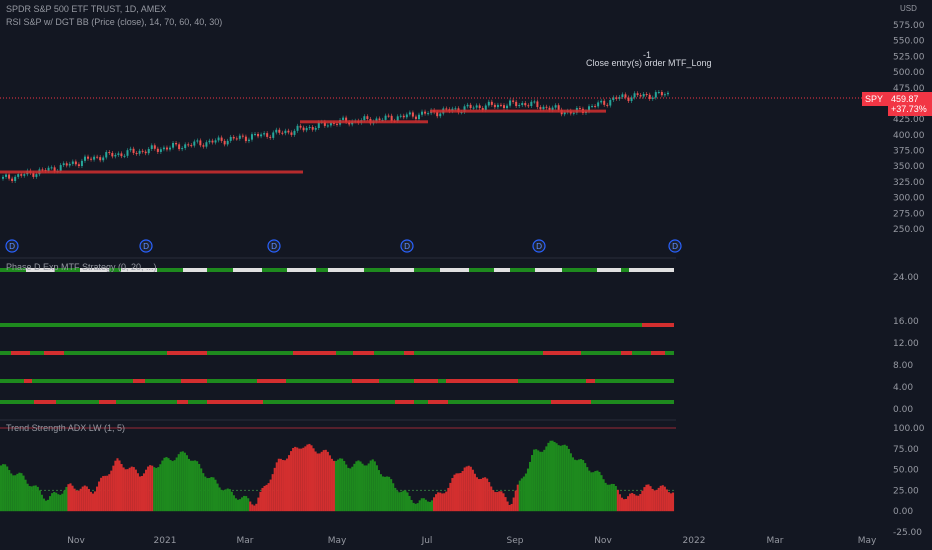 This screenshot has width=932, height=550. I want to click on currency-label: USD, so click(908, 8).